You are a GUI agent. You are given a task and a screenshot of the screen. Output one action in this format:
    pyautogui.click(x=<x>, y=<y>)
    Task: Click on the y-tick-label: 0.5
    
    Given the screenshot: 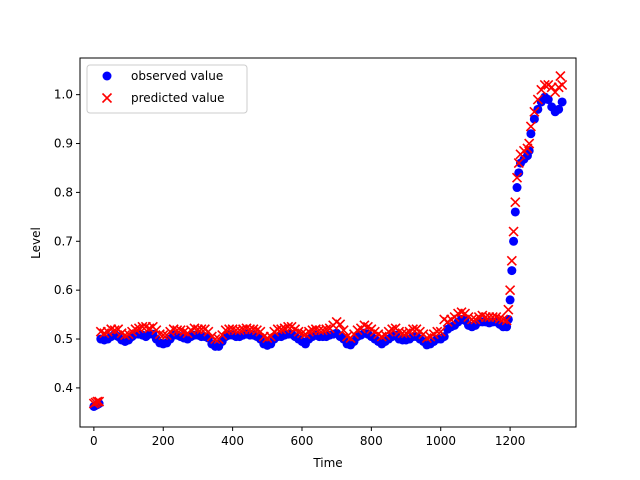 What is the action you would take?
    pyautogui.click(x=63, y=339)
    